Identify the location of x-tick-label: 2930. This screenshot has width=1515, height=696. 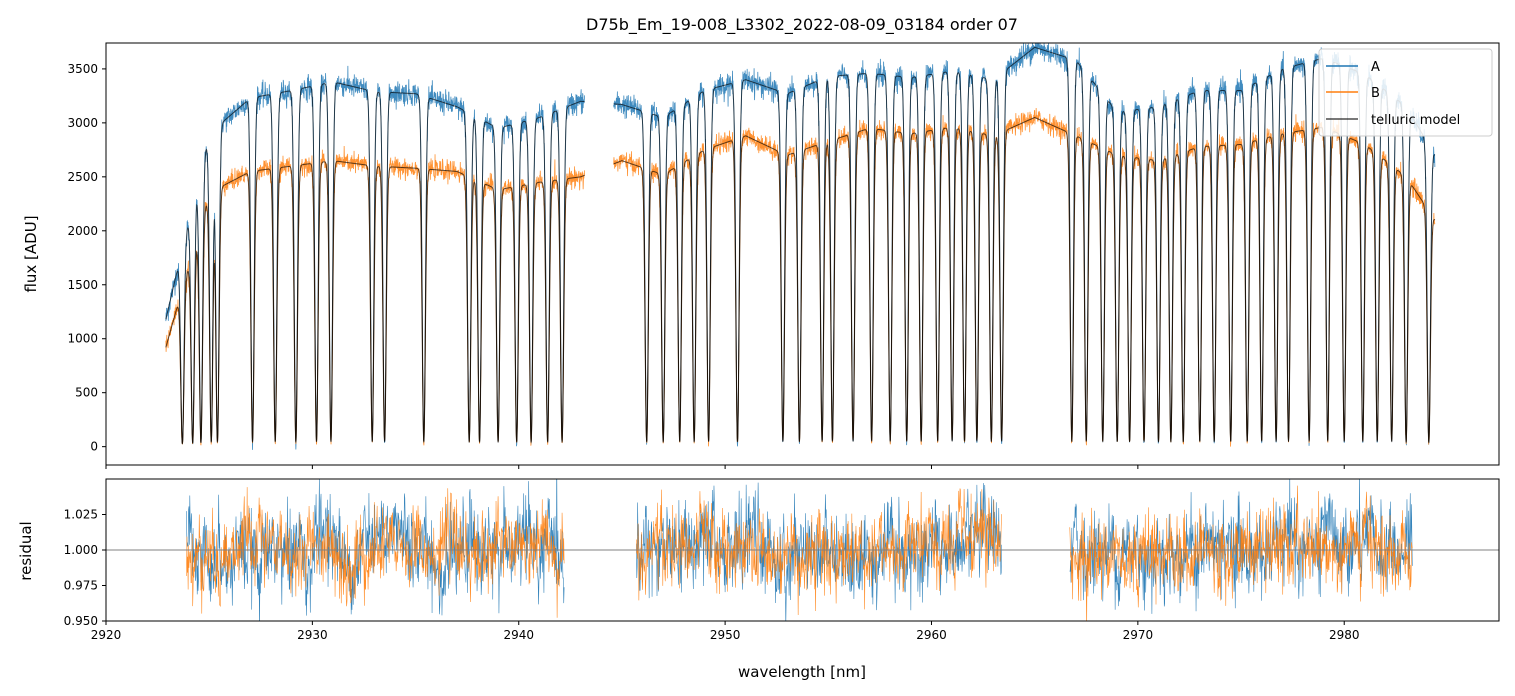
(312, 635).